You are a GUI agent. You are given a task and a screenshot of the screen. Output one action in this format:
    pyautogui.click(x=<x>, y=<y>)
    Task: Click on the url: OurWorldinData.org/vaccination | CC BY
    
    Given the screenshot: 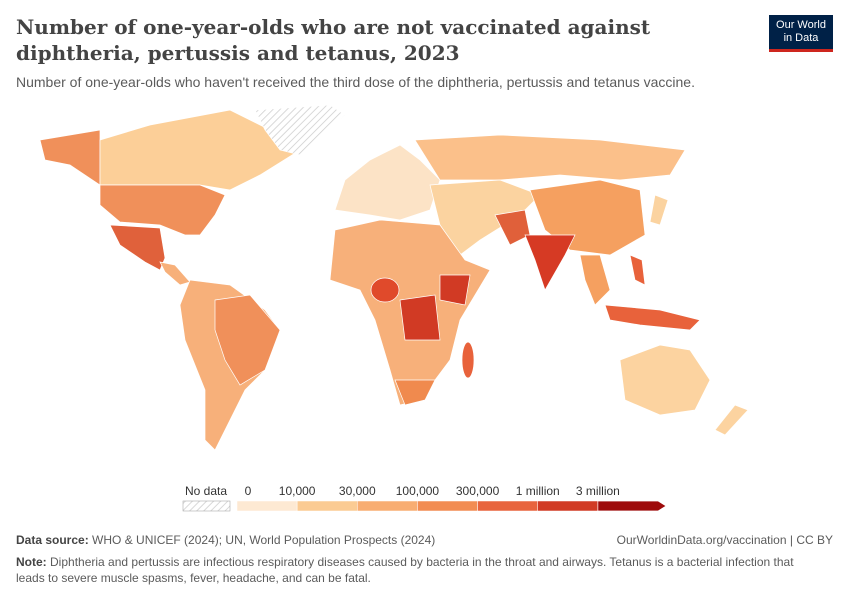 What is the action you would take?
    pyautogui.click(x=724, y=540)
    